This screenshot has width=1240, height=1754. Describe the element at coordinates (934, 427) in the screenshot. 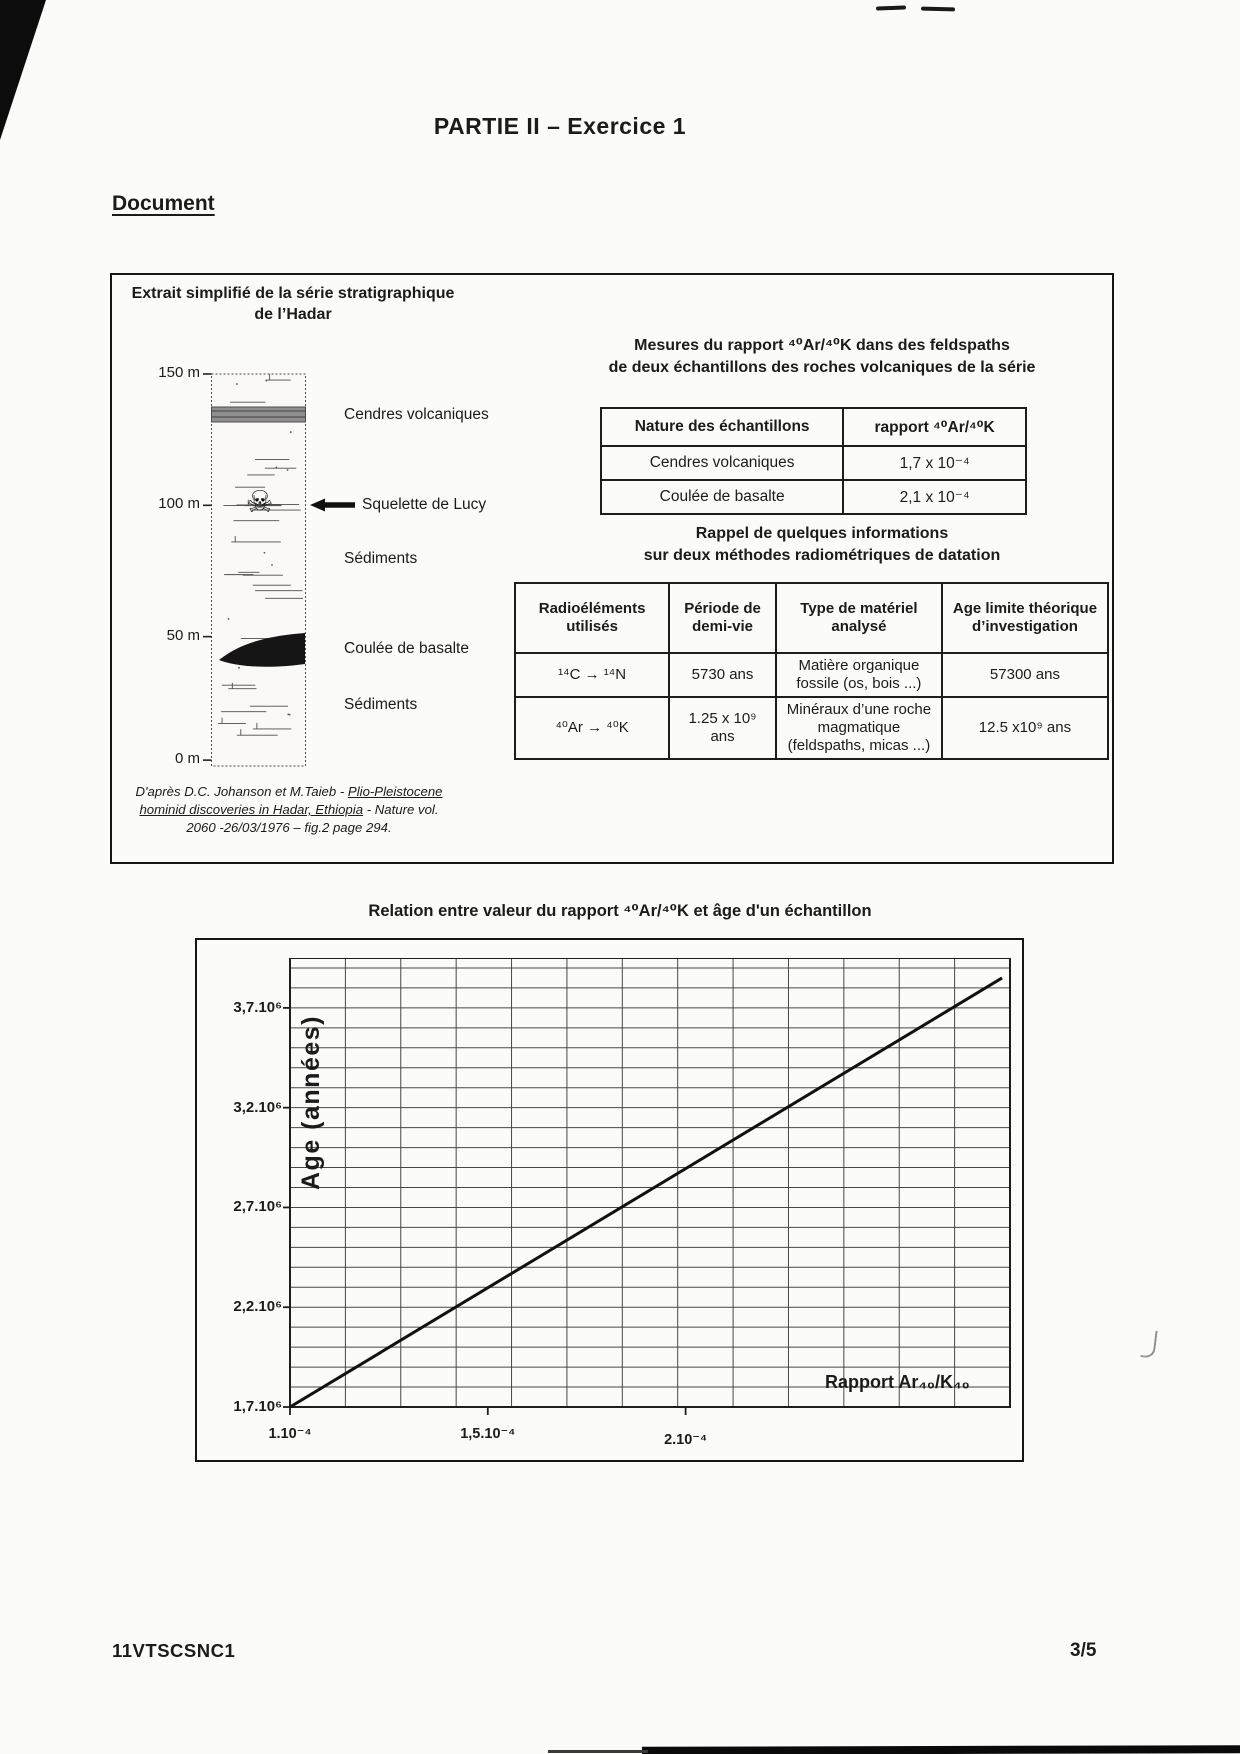

I see `table-header-cell: rapport ⁴⁰Ar/⁴⁰K` at that location.